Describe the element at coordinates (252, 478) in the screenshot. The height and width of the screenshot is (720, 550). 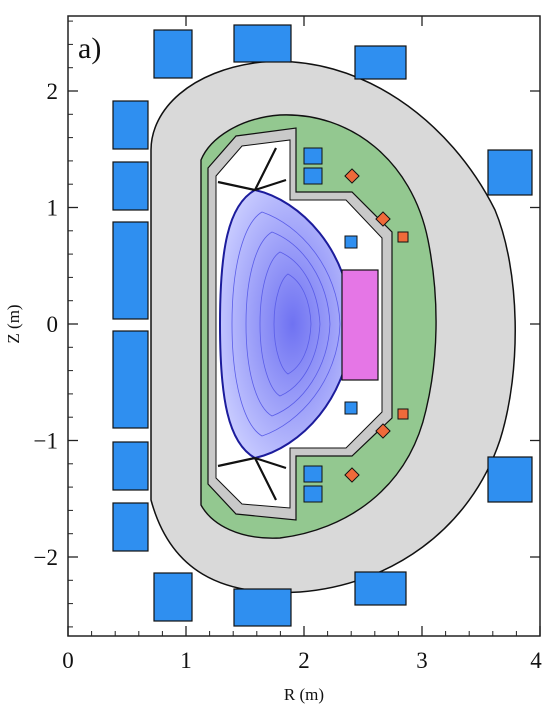
I see `lower-divertor-legs` at that location.